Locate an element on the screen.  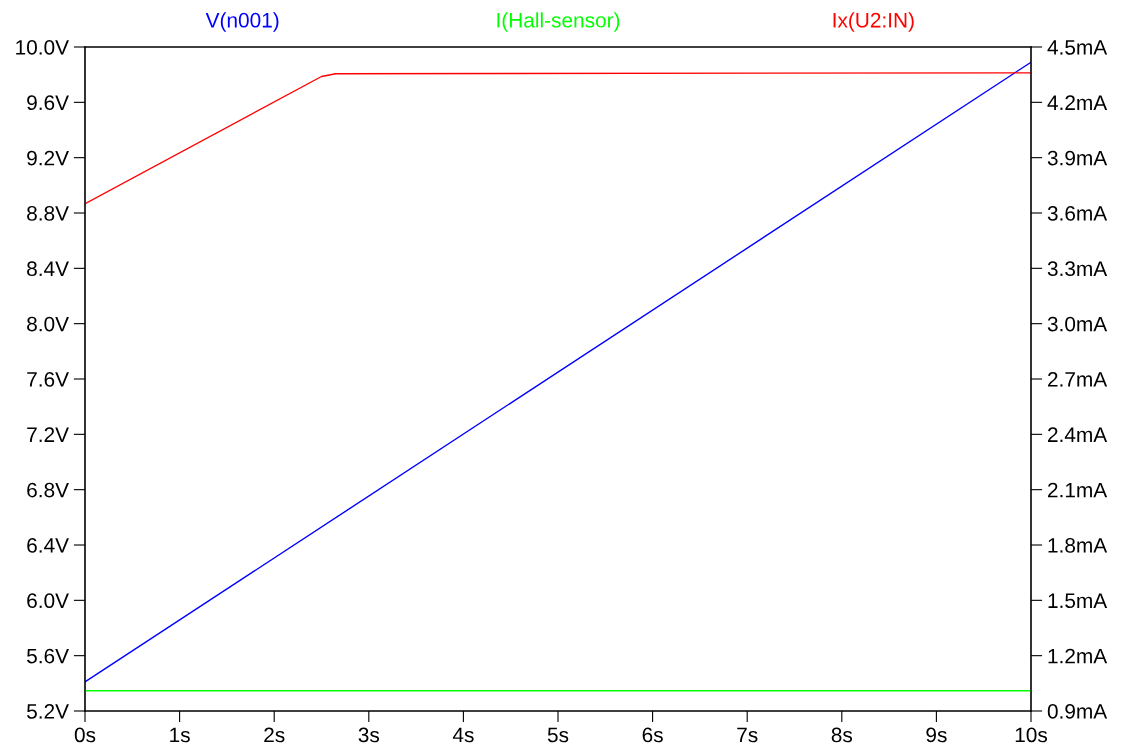
y-tick-label: 8.0V is located at coordinates (48, 324).